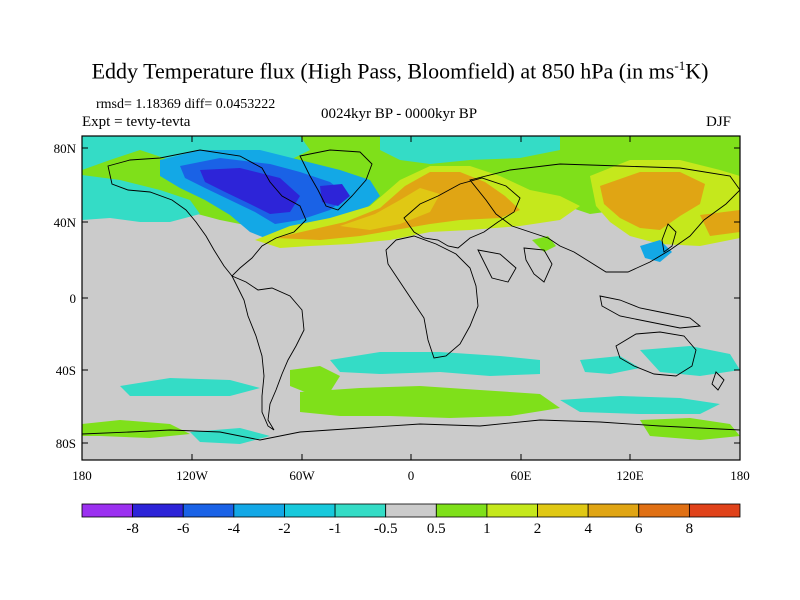 The image size is (800, 600). What do you see at coordinates (390, 209) in the screenshot?
I see `atlantic-core` at bounding box center [390, 209].